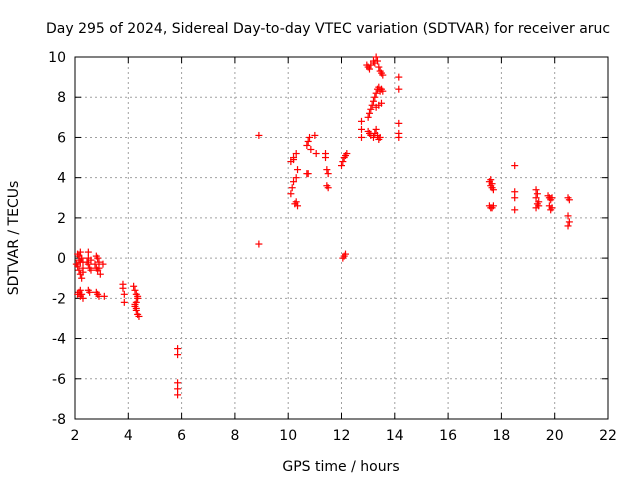 The height and width of the screenshot is (480, 640). I want to click on y-tick-label: -6, so click(59, 380).